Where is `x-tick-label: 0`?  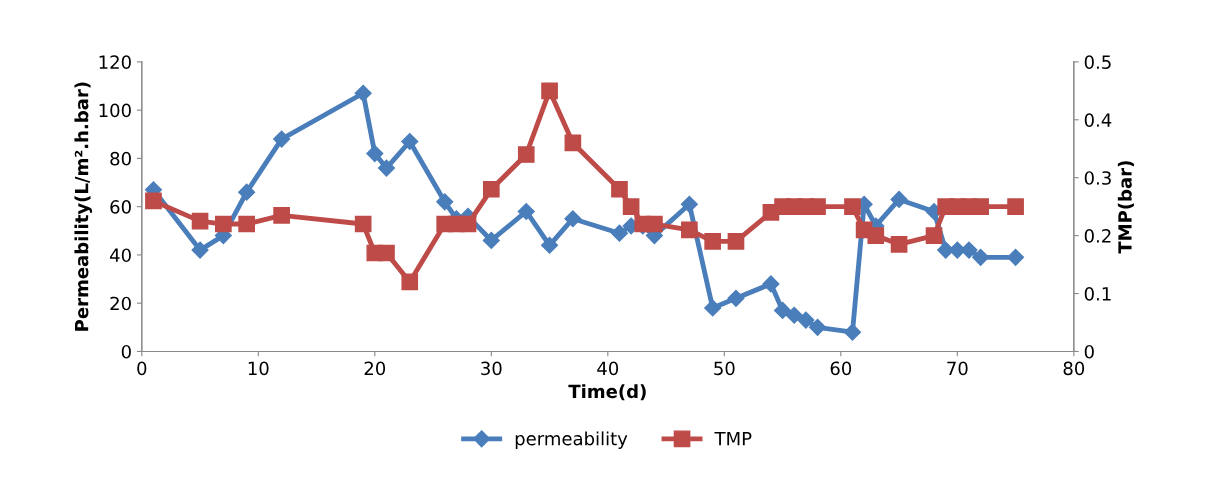
x-tick-label: 0 is located at coordinates (142, 368).